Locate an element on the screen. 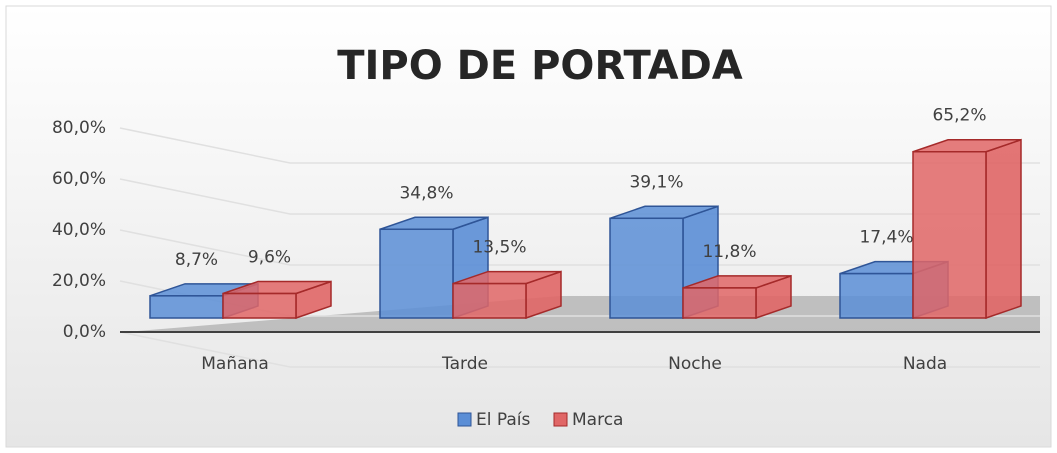 The height and width of the screenshot is (453, 1057). value-label: 8,7% is located at coordinates (196, 260).